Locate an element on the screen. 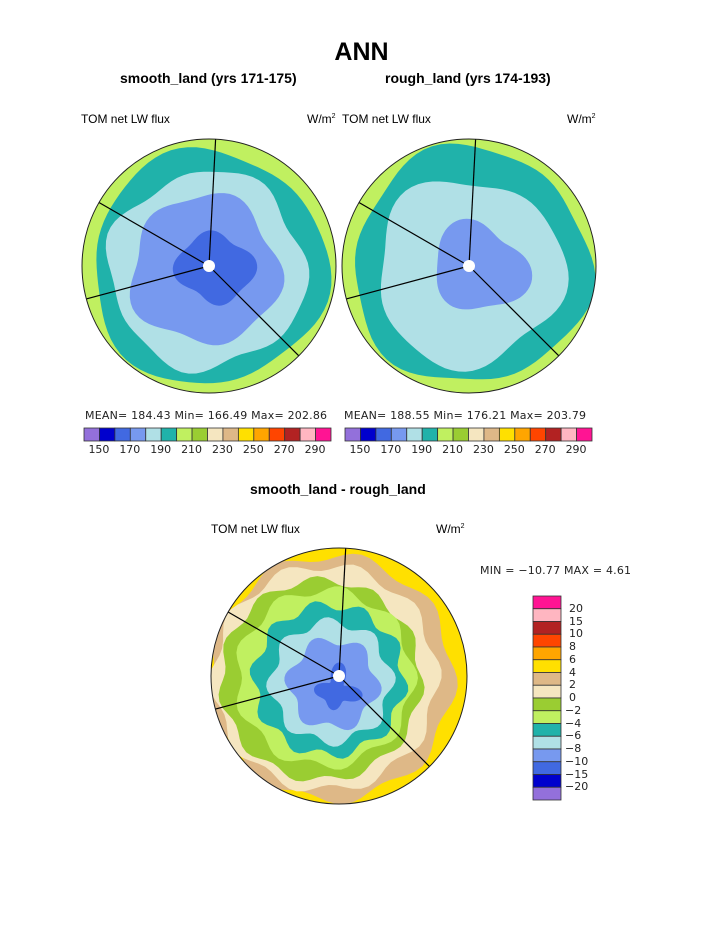 The width and height of the screenshot is (723, 935). colorbar-tick-label: −4 is located at coordinates (573, 723).